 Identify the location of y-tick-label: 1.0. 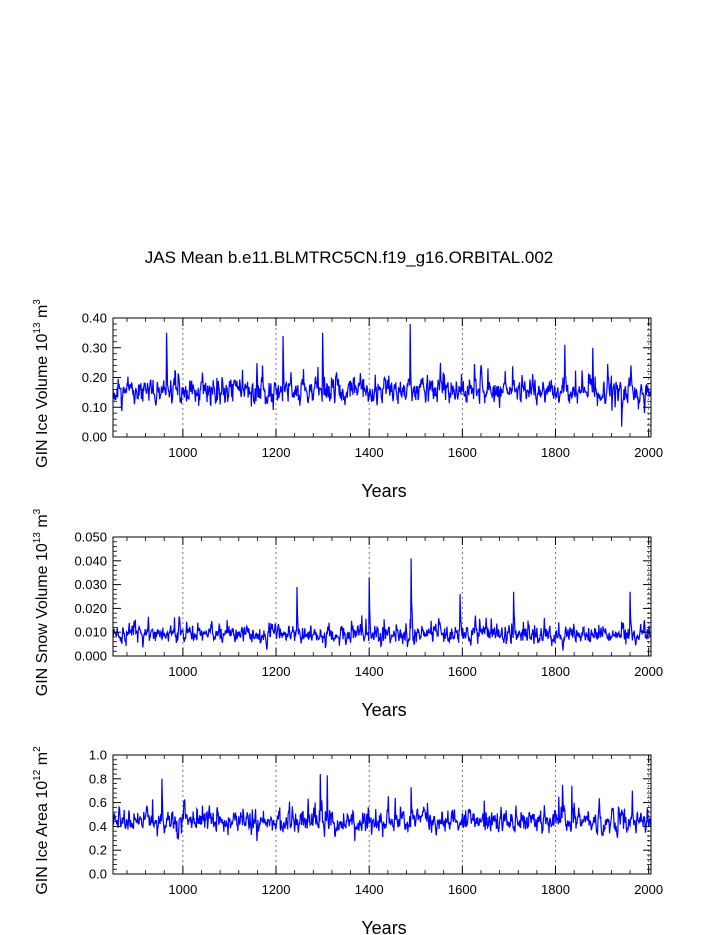
(98, 755).